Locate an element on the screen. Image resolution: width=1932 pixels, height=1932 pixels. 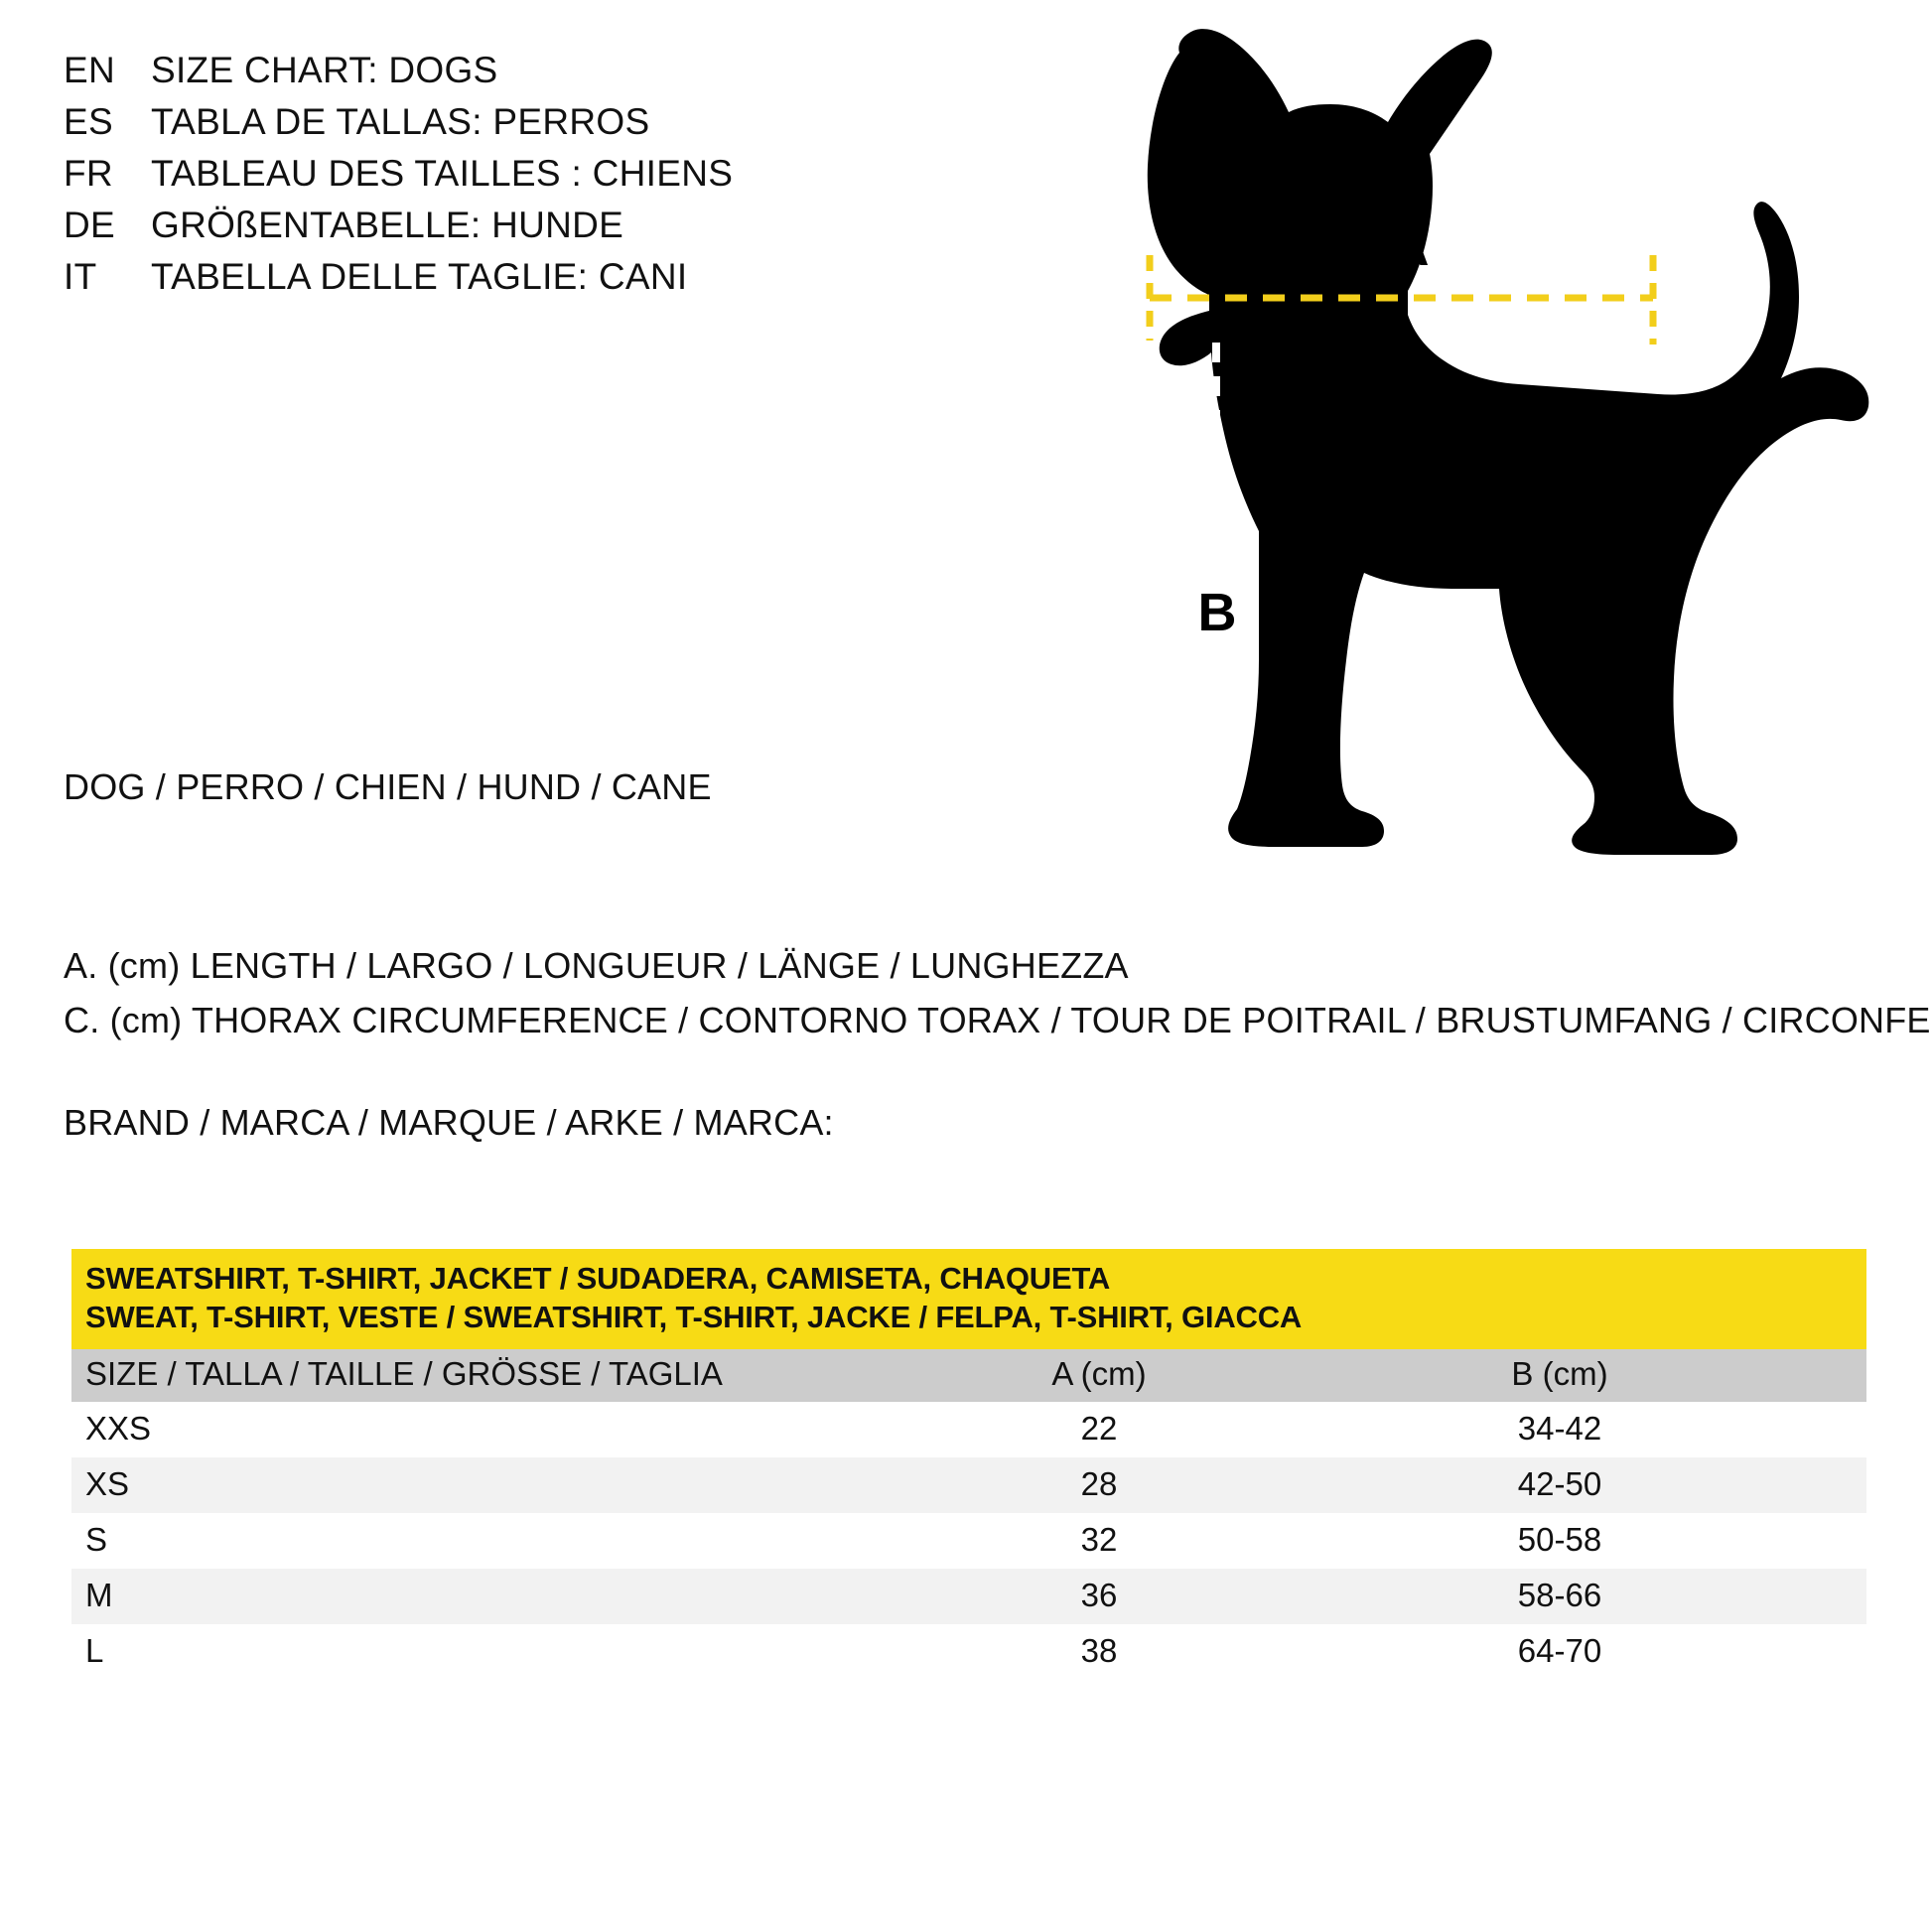
language-row-en: EN SIZE CHART: DOGS is located at coordinates (511, 75).